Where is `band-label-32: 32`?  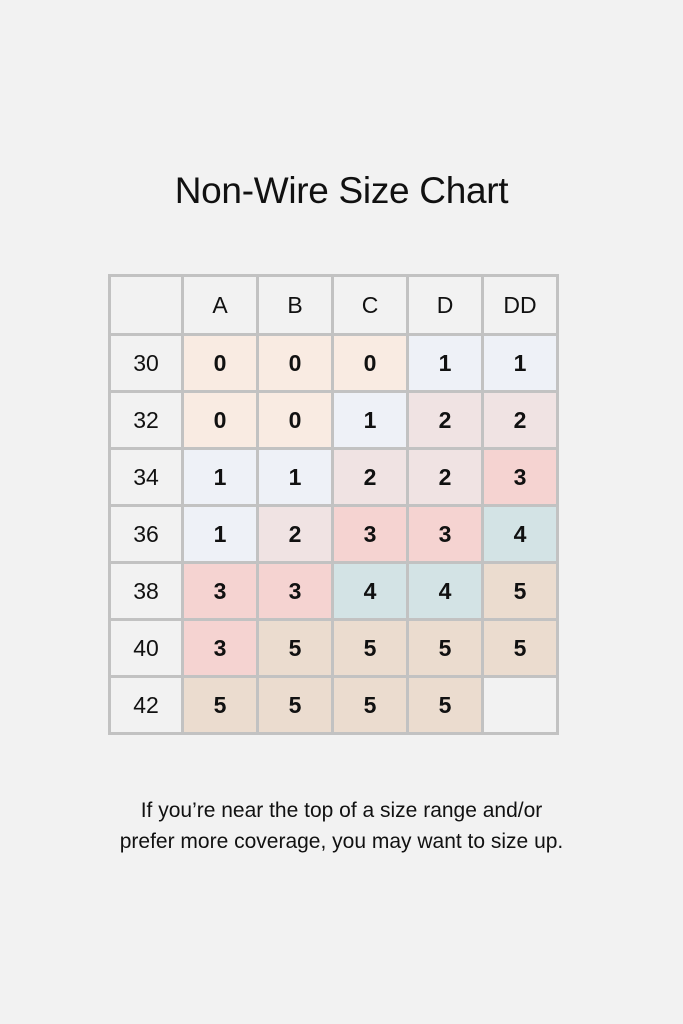
band-label-32: 32 is located at coordinates (146, 420).